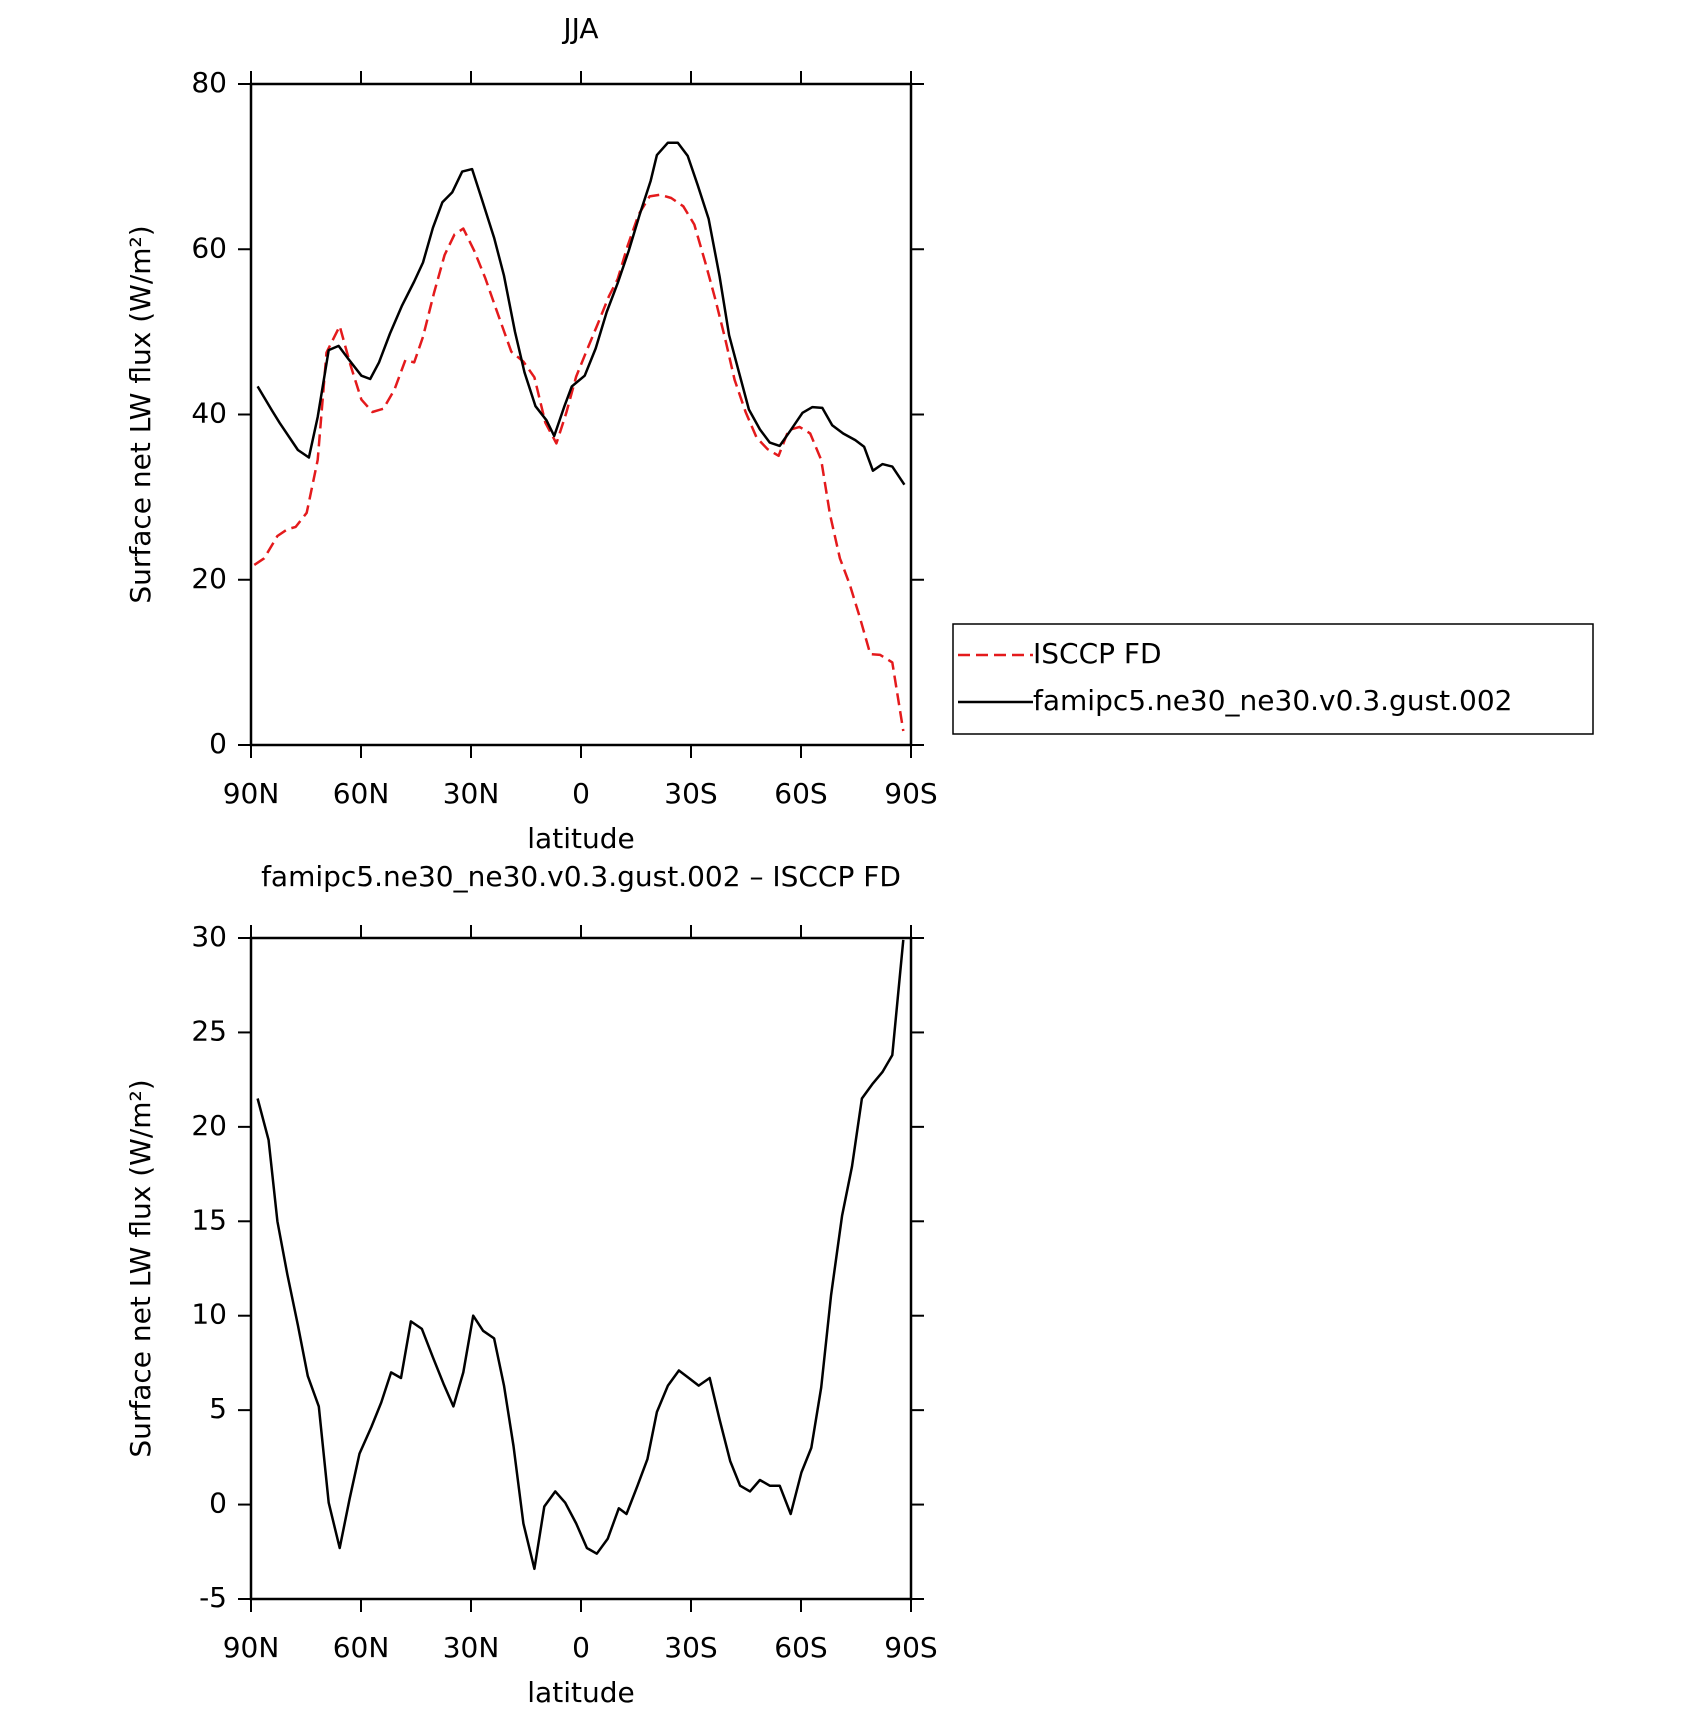 The width and height of the screenshot is (1708, 1724). Describe the element at coordinates (1273, 679) in the screenshot. I see `legend-box` at that location.